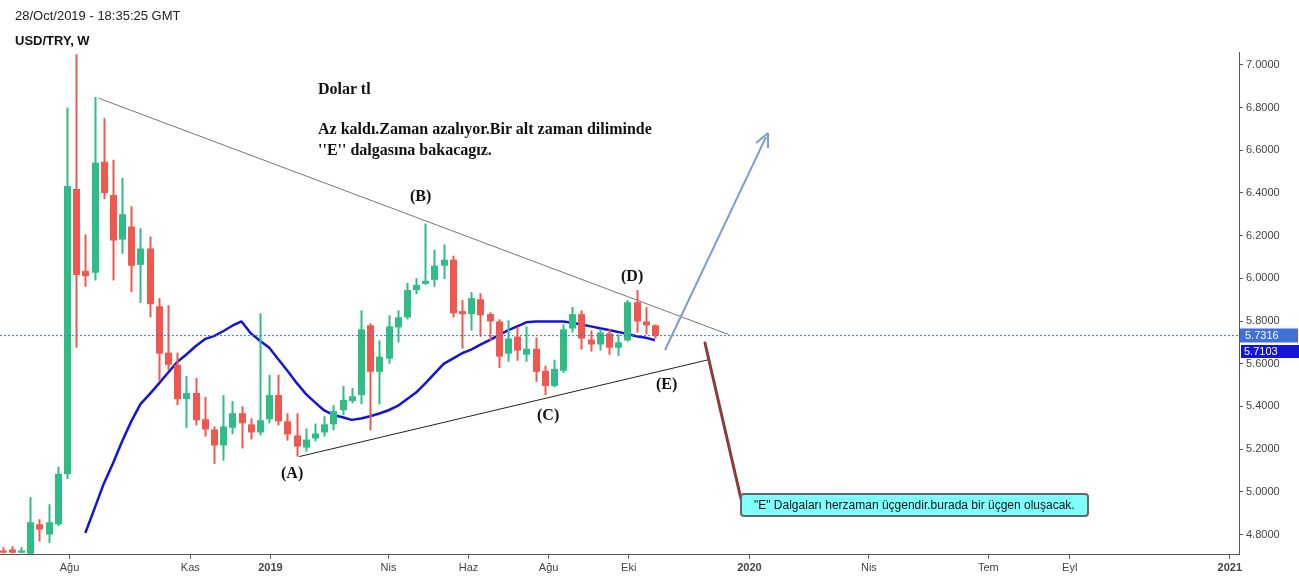 This screenshot has height=580, width=1299. What do you see at coordinates (1263, 191) in the screenshot?
I see `y-tick-label: 6.4000` at bounding box center [1263, 191].